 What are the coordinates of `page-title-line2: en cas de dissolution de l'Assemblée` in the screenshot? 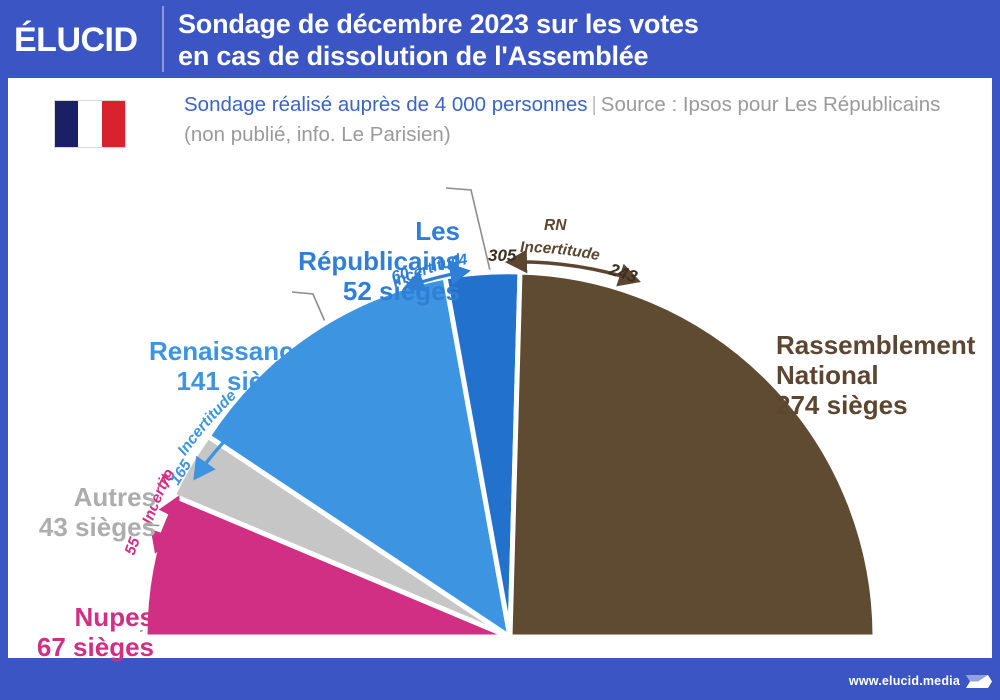 It's located at (413, 56).